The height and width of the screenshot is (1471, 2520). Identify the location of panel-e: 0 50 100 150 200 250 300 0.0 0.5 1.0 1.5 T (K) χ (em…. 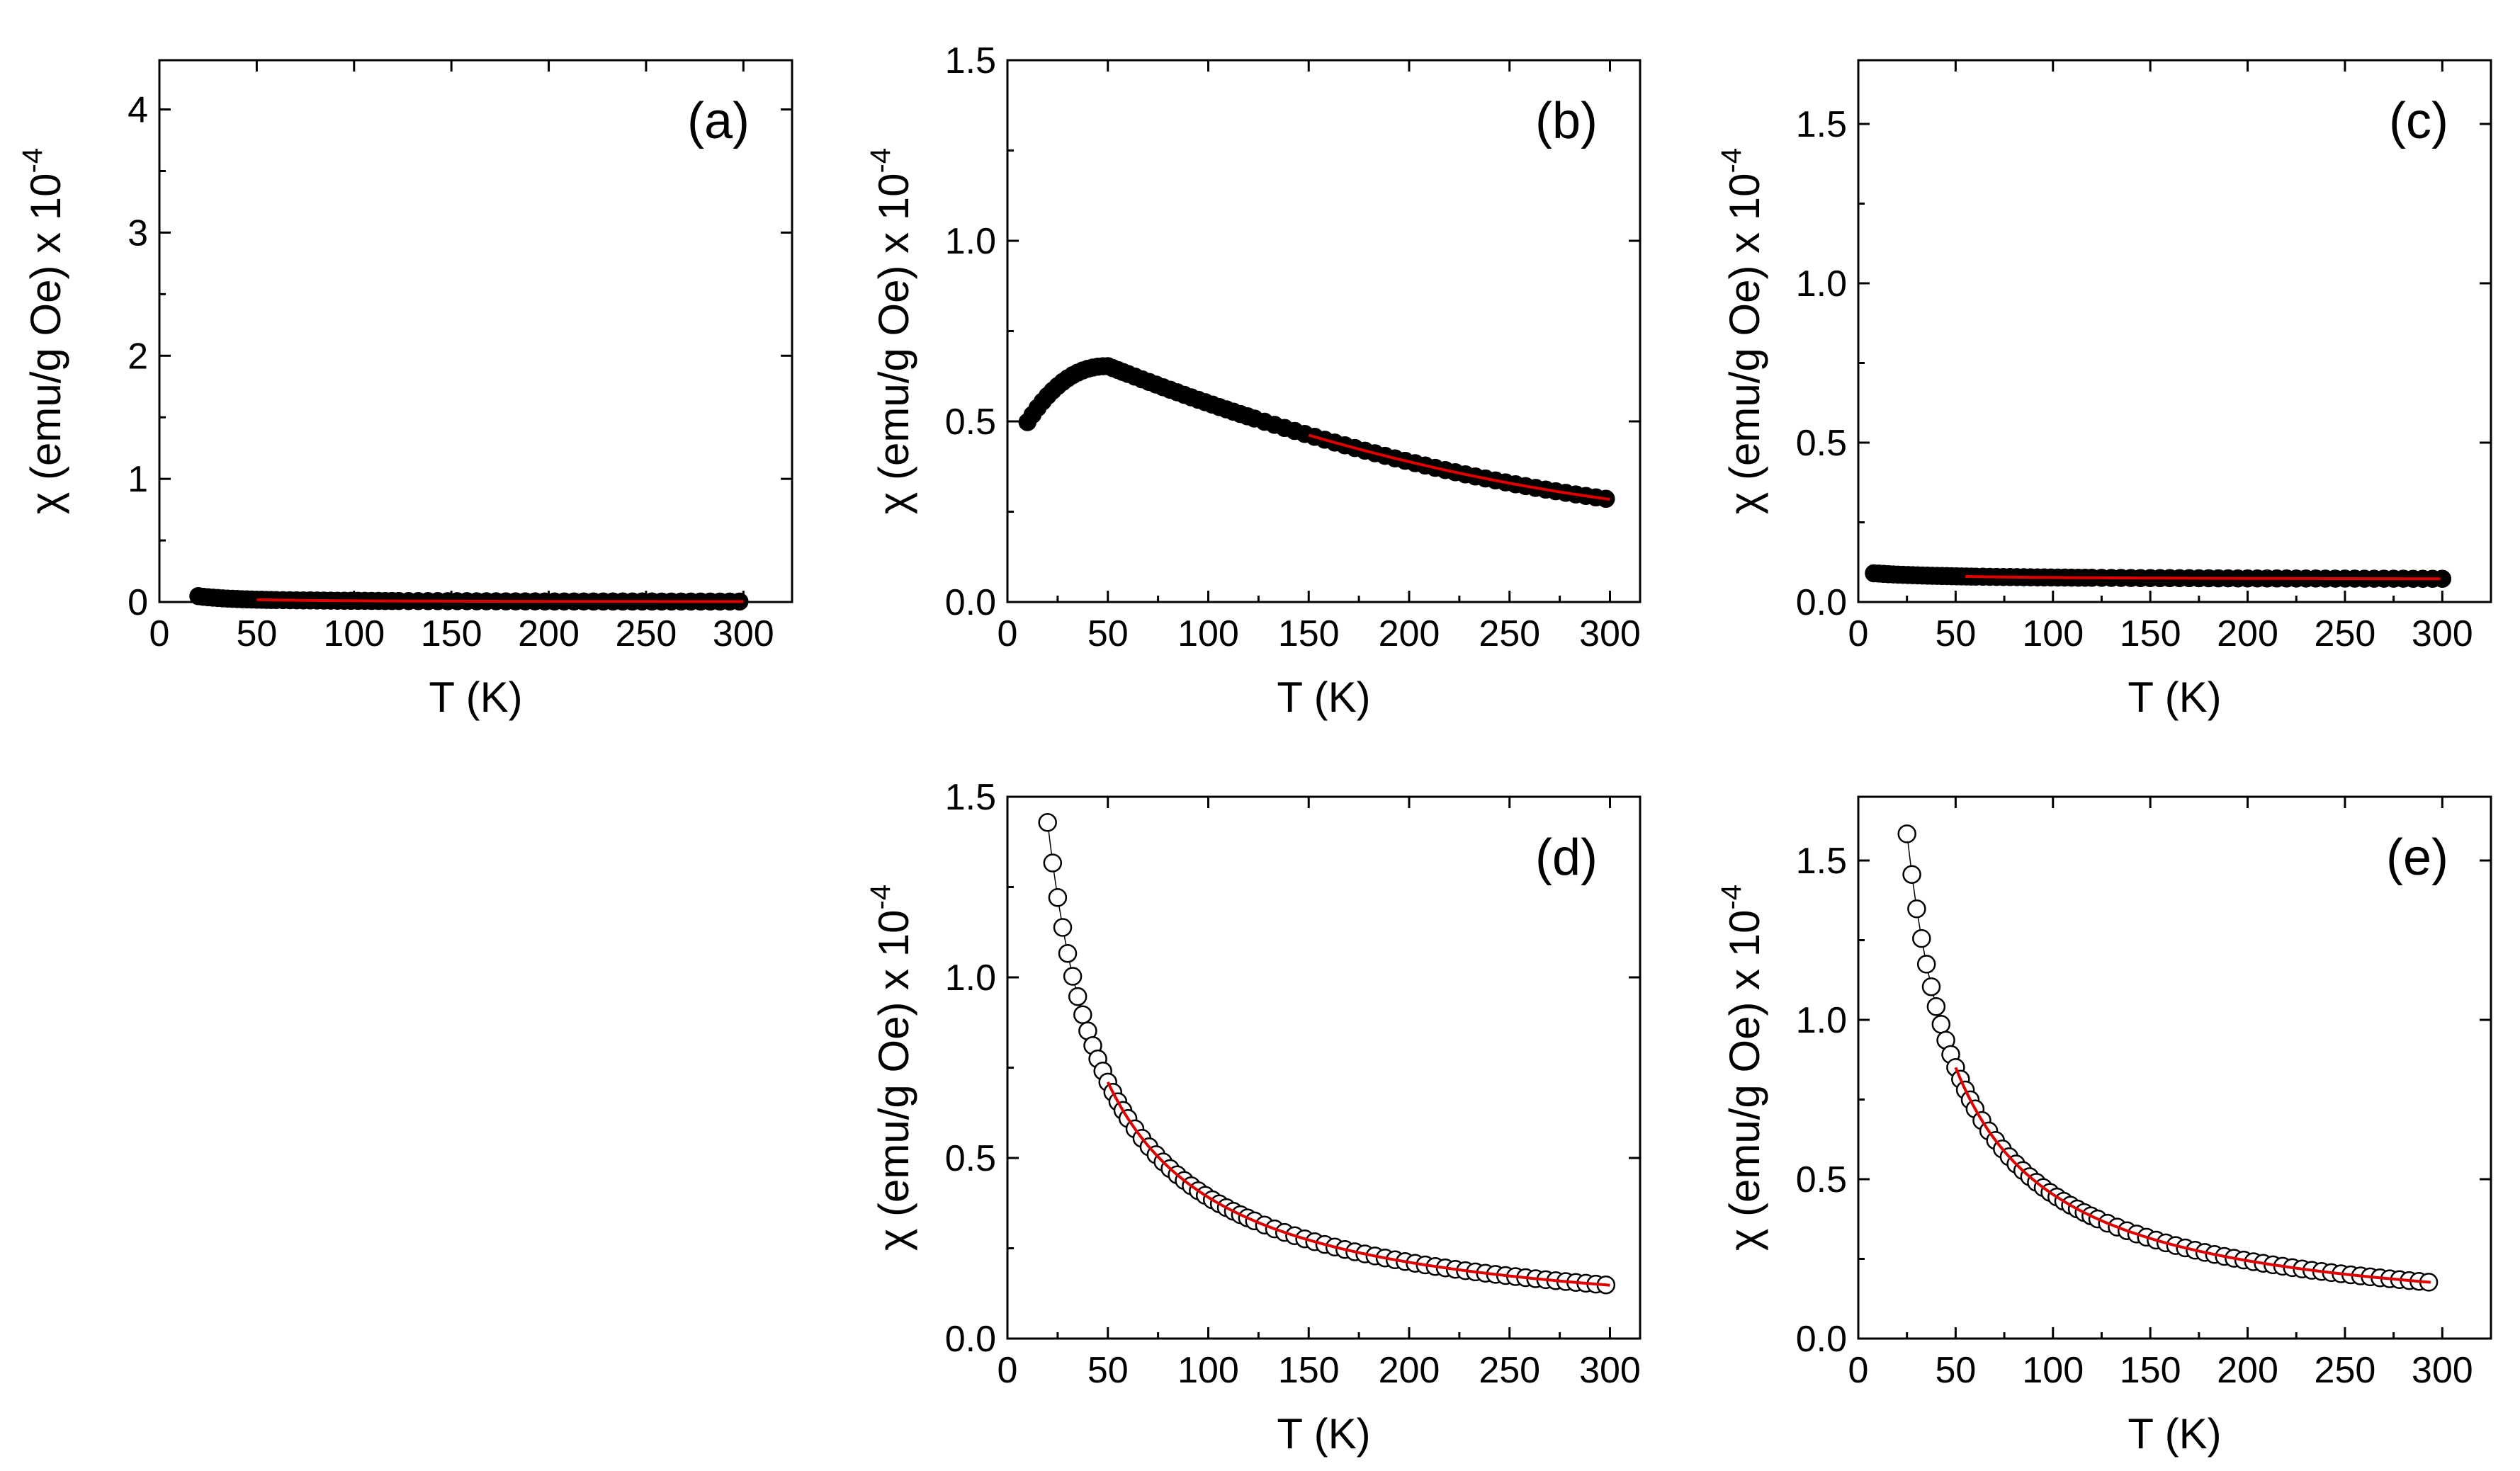
(2104, 1126).